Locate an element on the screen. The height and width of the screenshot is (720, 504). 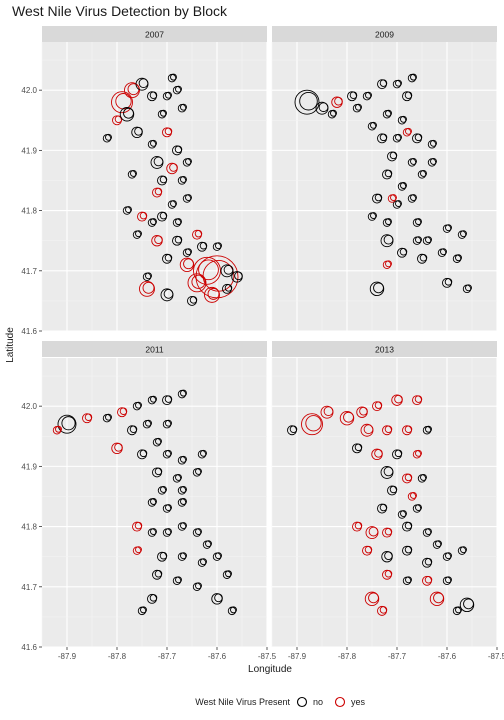
legend-title: West Nile Virus Present is located at coordinates (242, 702).